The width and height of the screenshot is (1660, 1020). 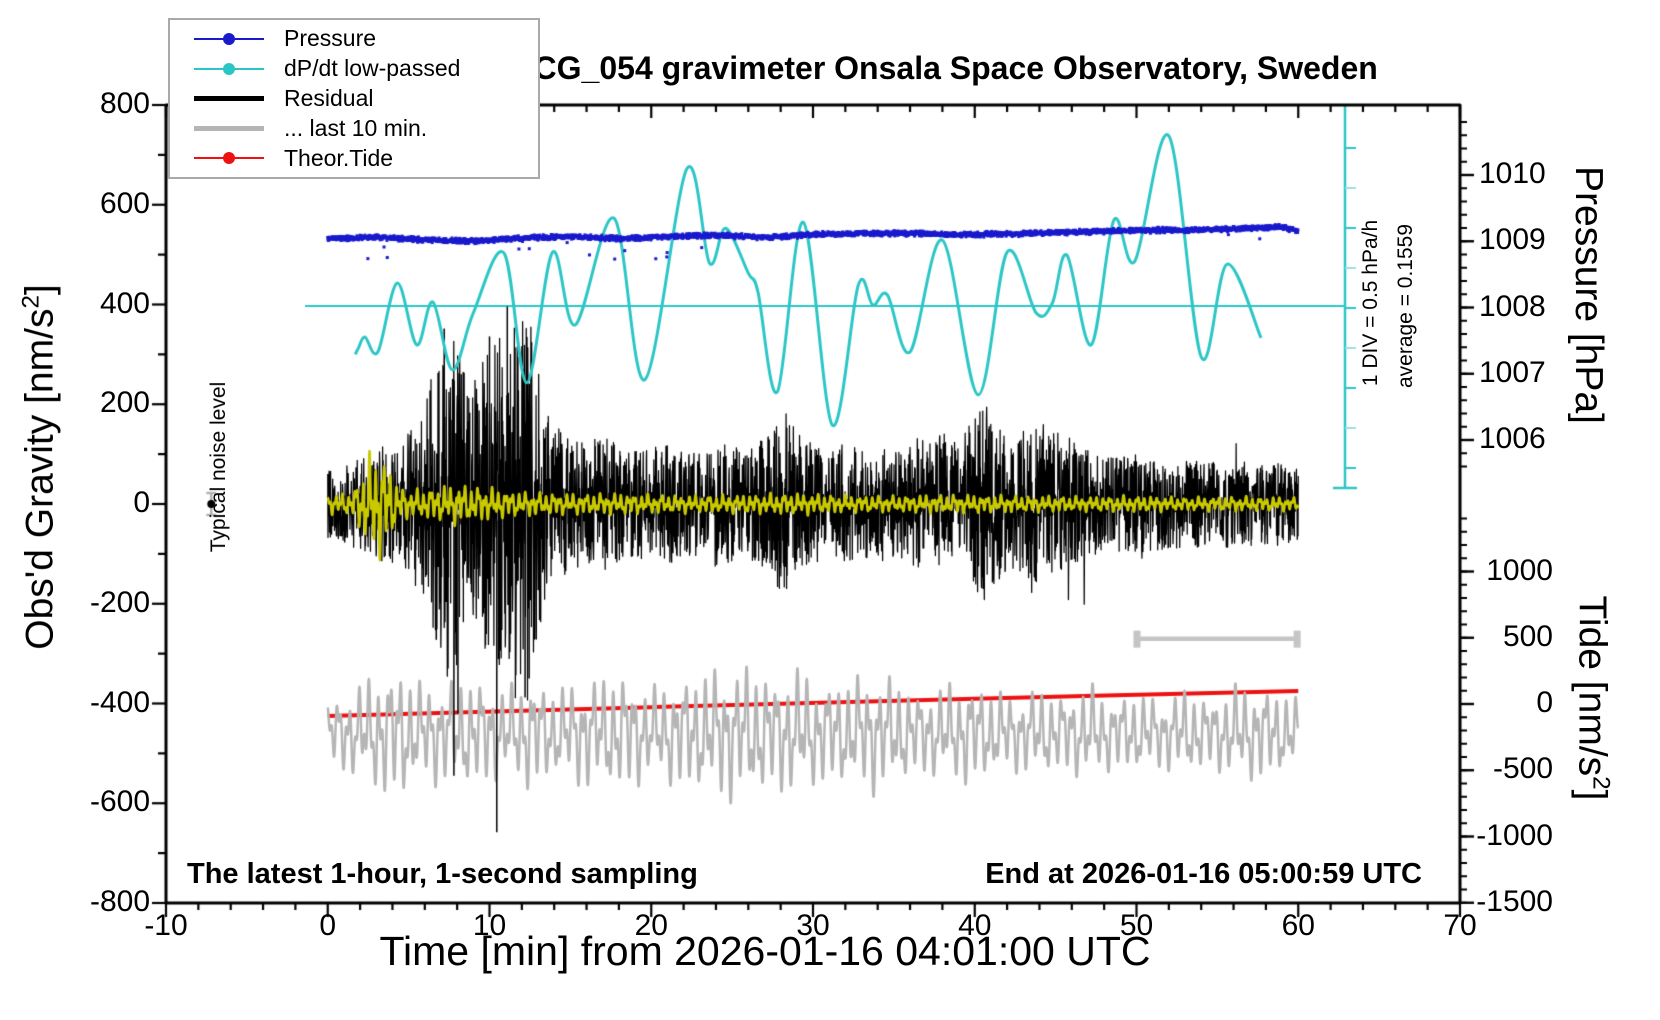 I want to click on tide-tick-label: -1500, so click(x=1514, y=901).